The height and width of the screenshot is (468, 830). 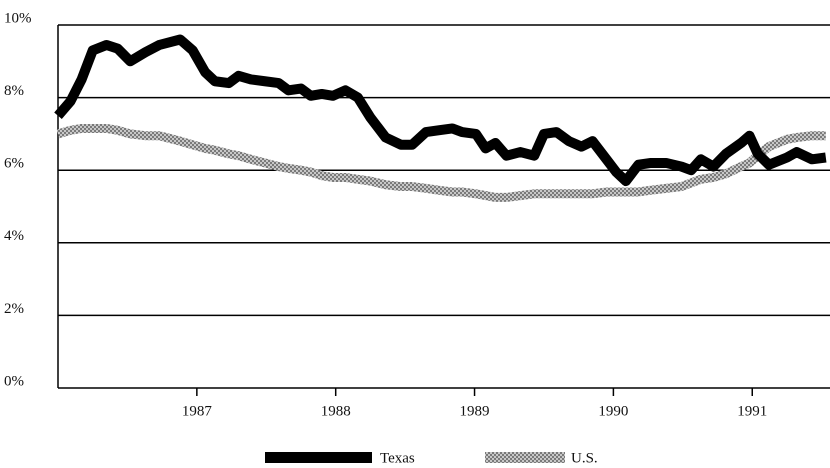 What do you see at coordinates (613, 411) in the screenshot?
I see `x-tick-label: 1990` at bounding box center [613, 411].